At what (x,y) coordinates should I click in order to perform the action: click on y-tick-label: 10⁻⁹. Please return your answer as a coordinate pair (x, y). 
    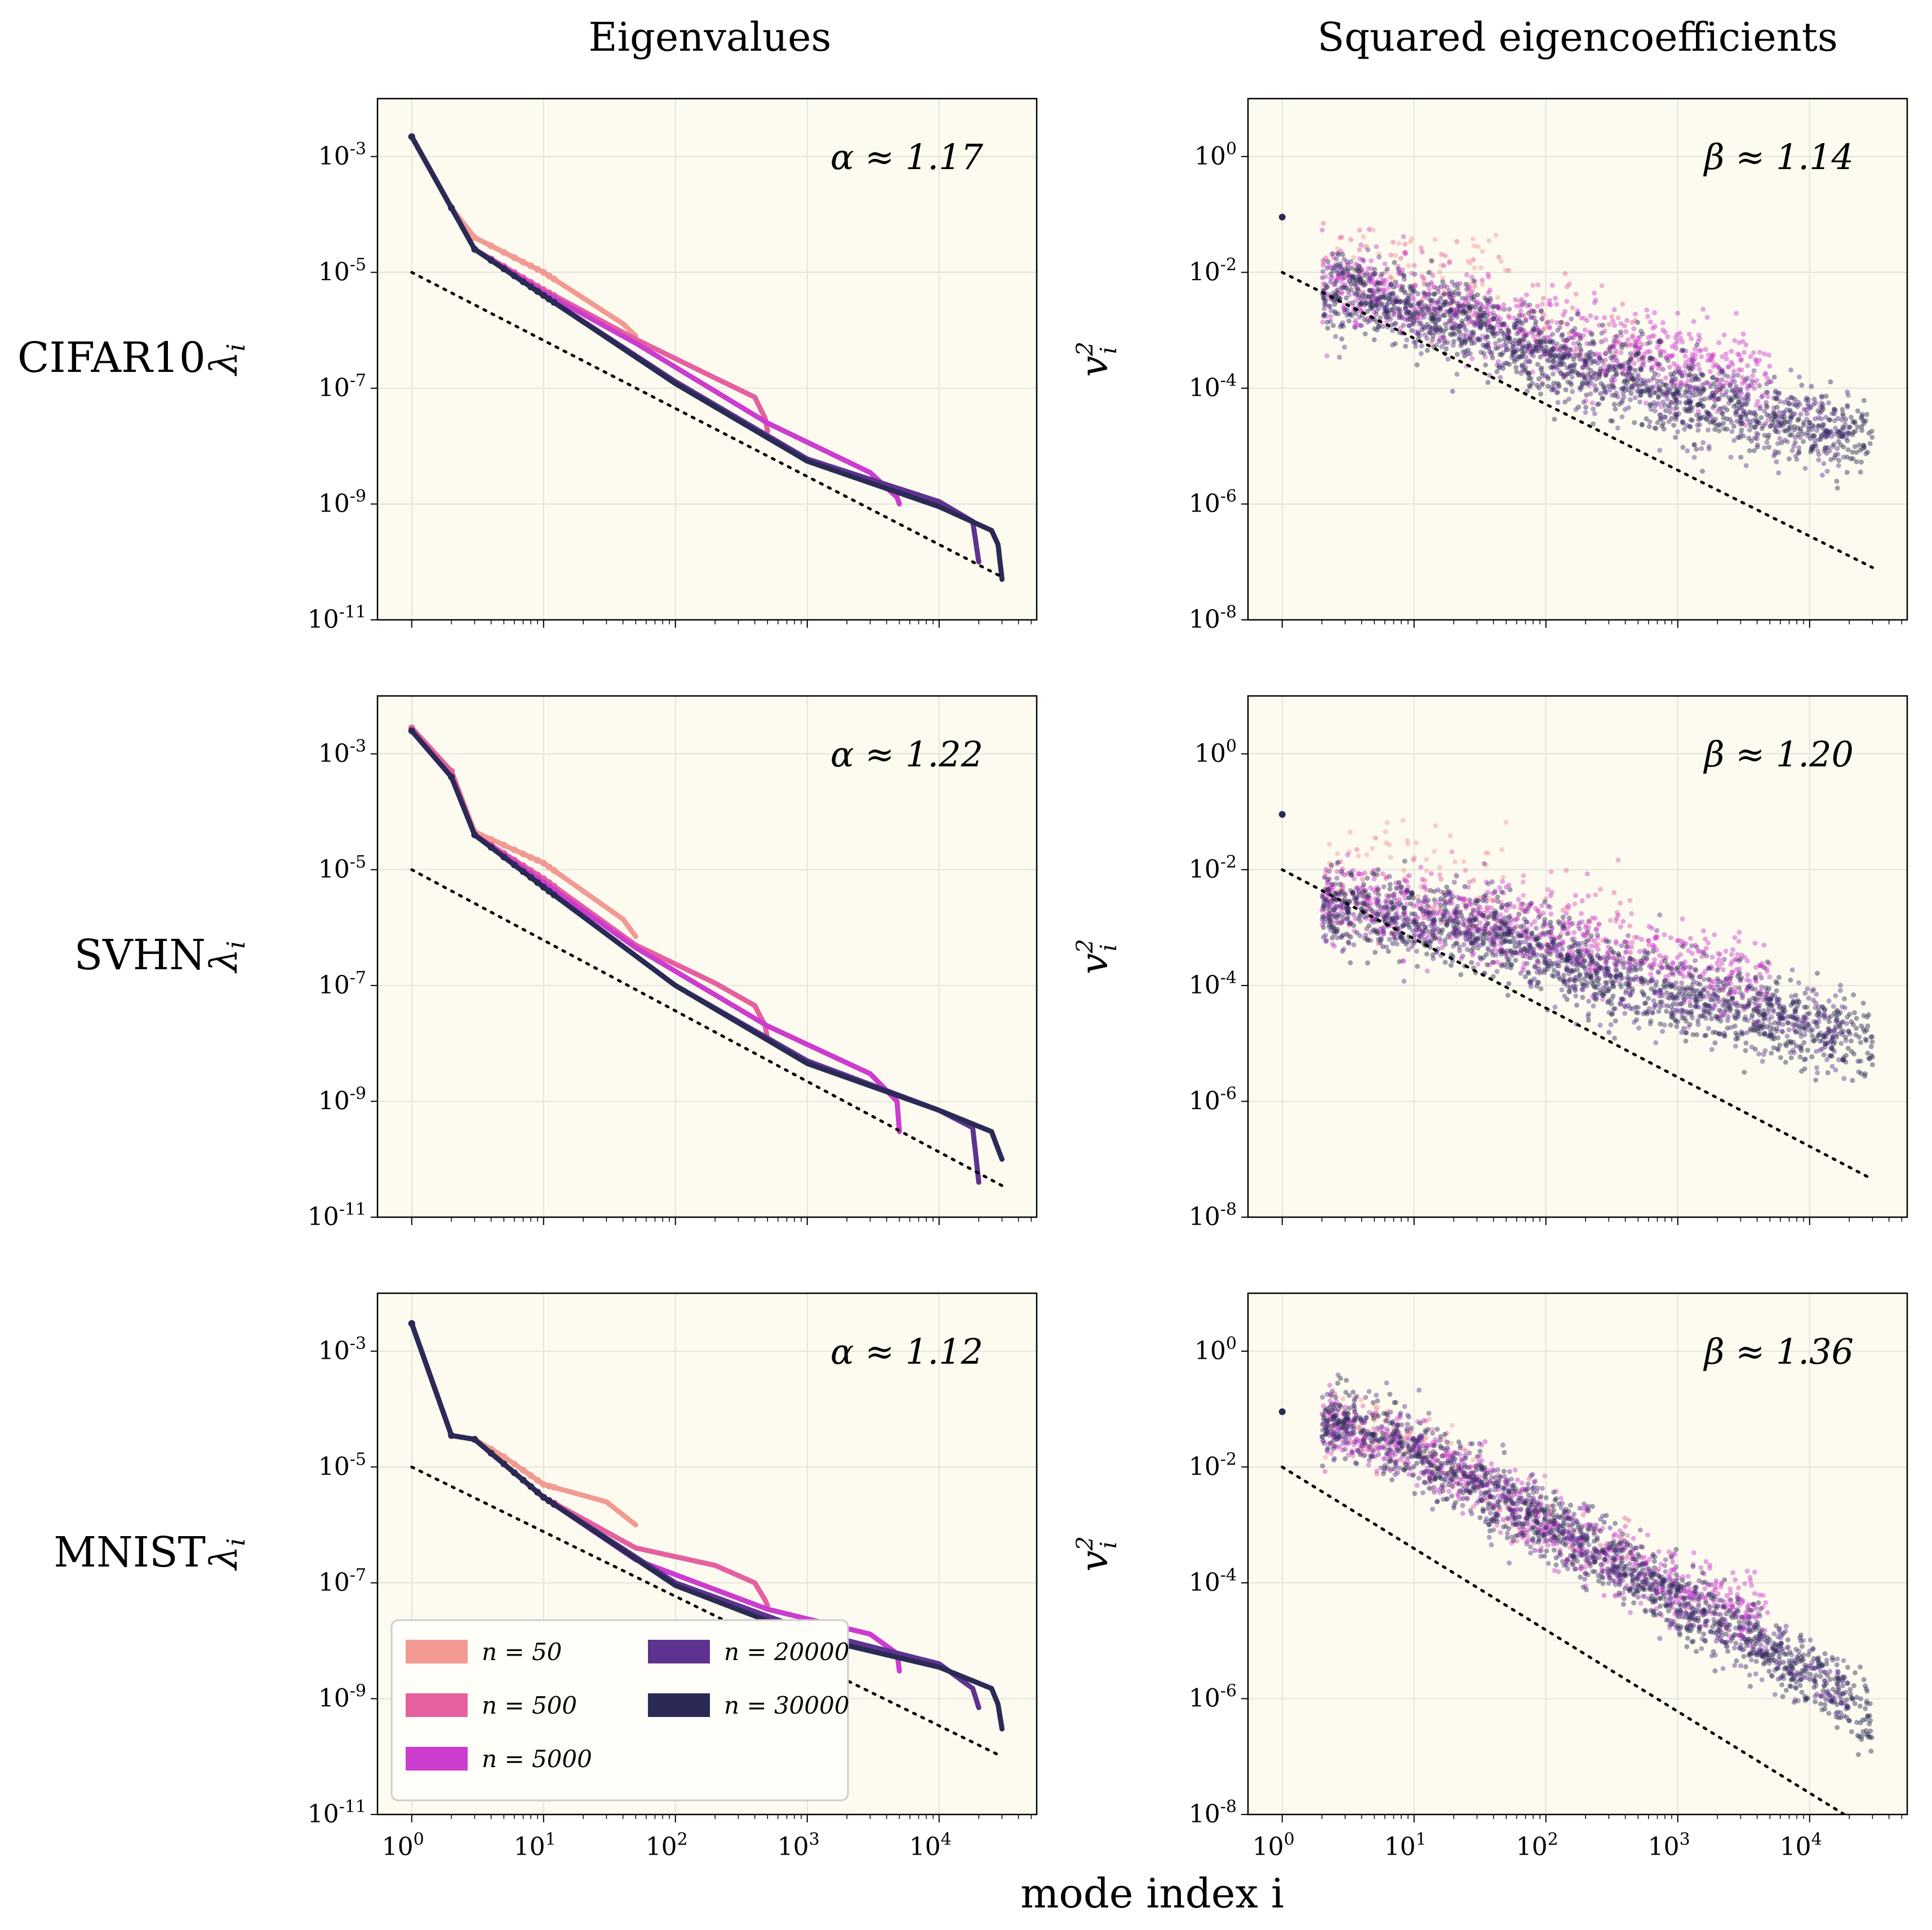
    Looking at the image, I should click on (342, 502).